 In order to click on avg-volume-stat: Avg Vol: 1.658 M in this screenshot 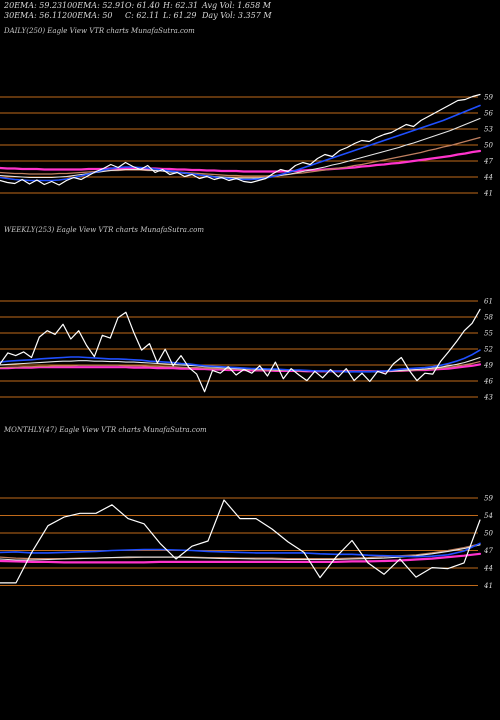, I will do `click(236, 5)`.